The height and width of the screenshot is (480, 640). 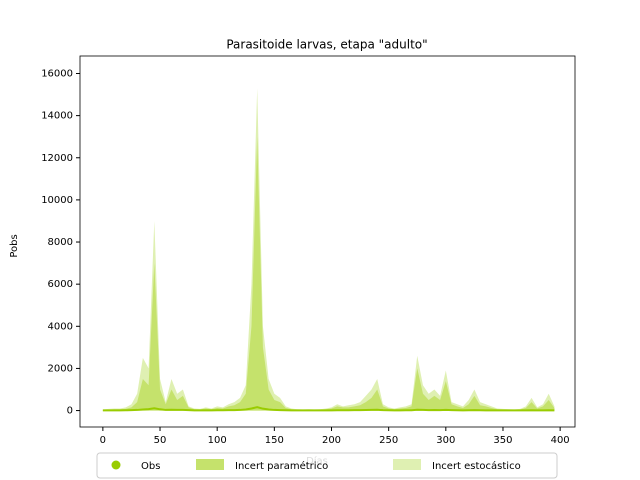 What do you see at coordinates (476, 466) in the screenshot?
I see `legend-label: Incert estocástico` at bounding box center [476, 466].